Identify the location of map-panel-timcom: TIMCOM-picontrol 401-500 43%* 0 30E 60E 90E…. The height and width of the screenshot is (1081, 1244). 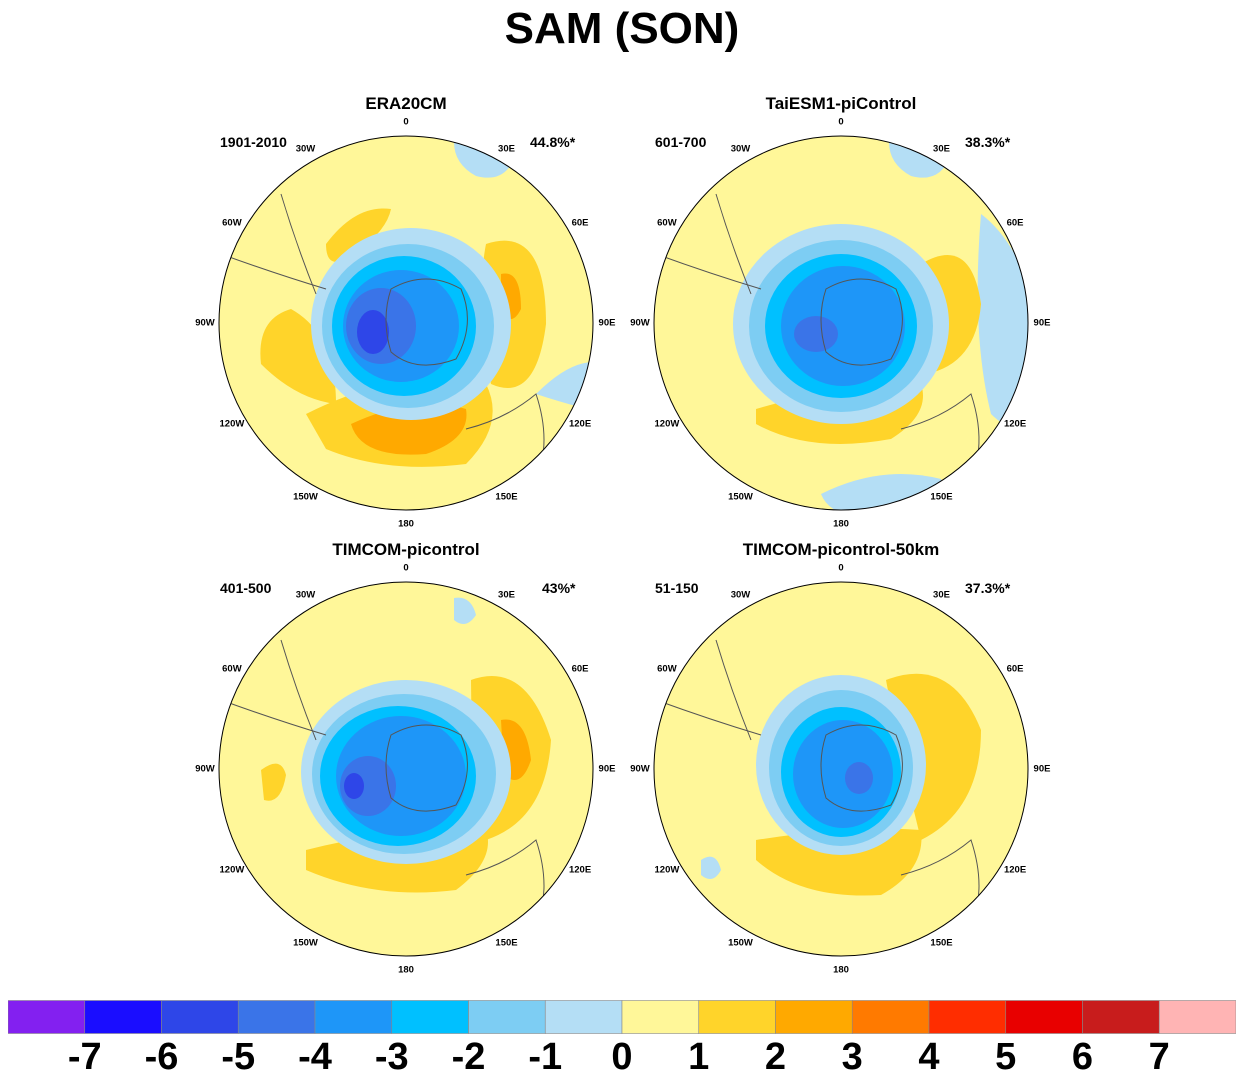
(406, 765).